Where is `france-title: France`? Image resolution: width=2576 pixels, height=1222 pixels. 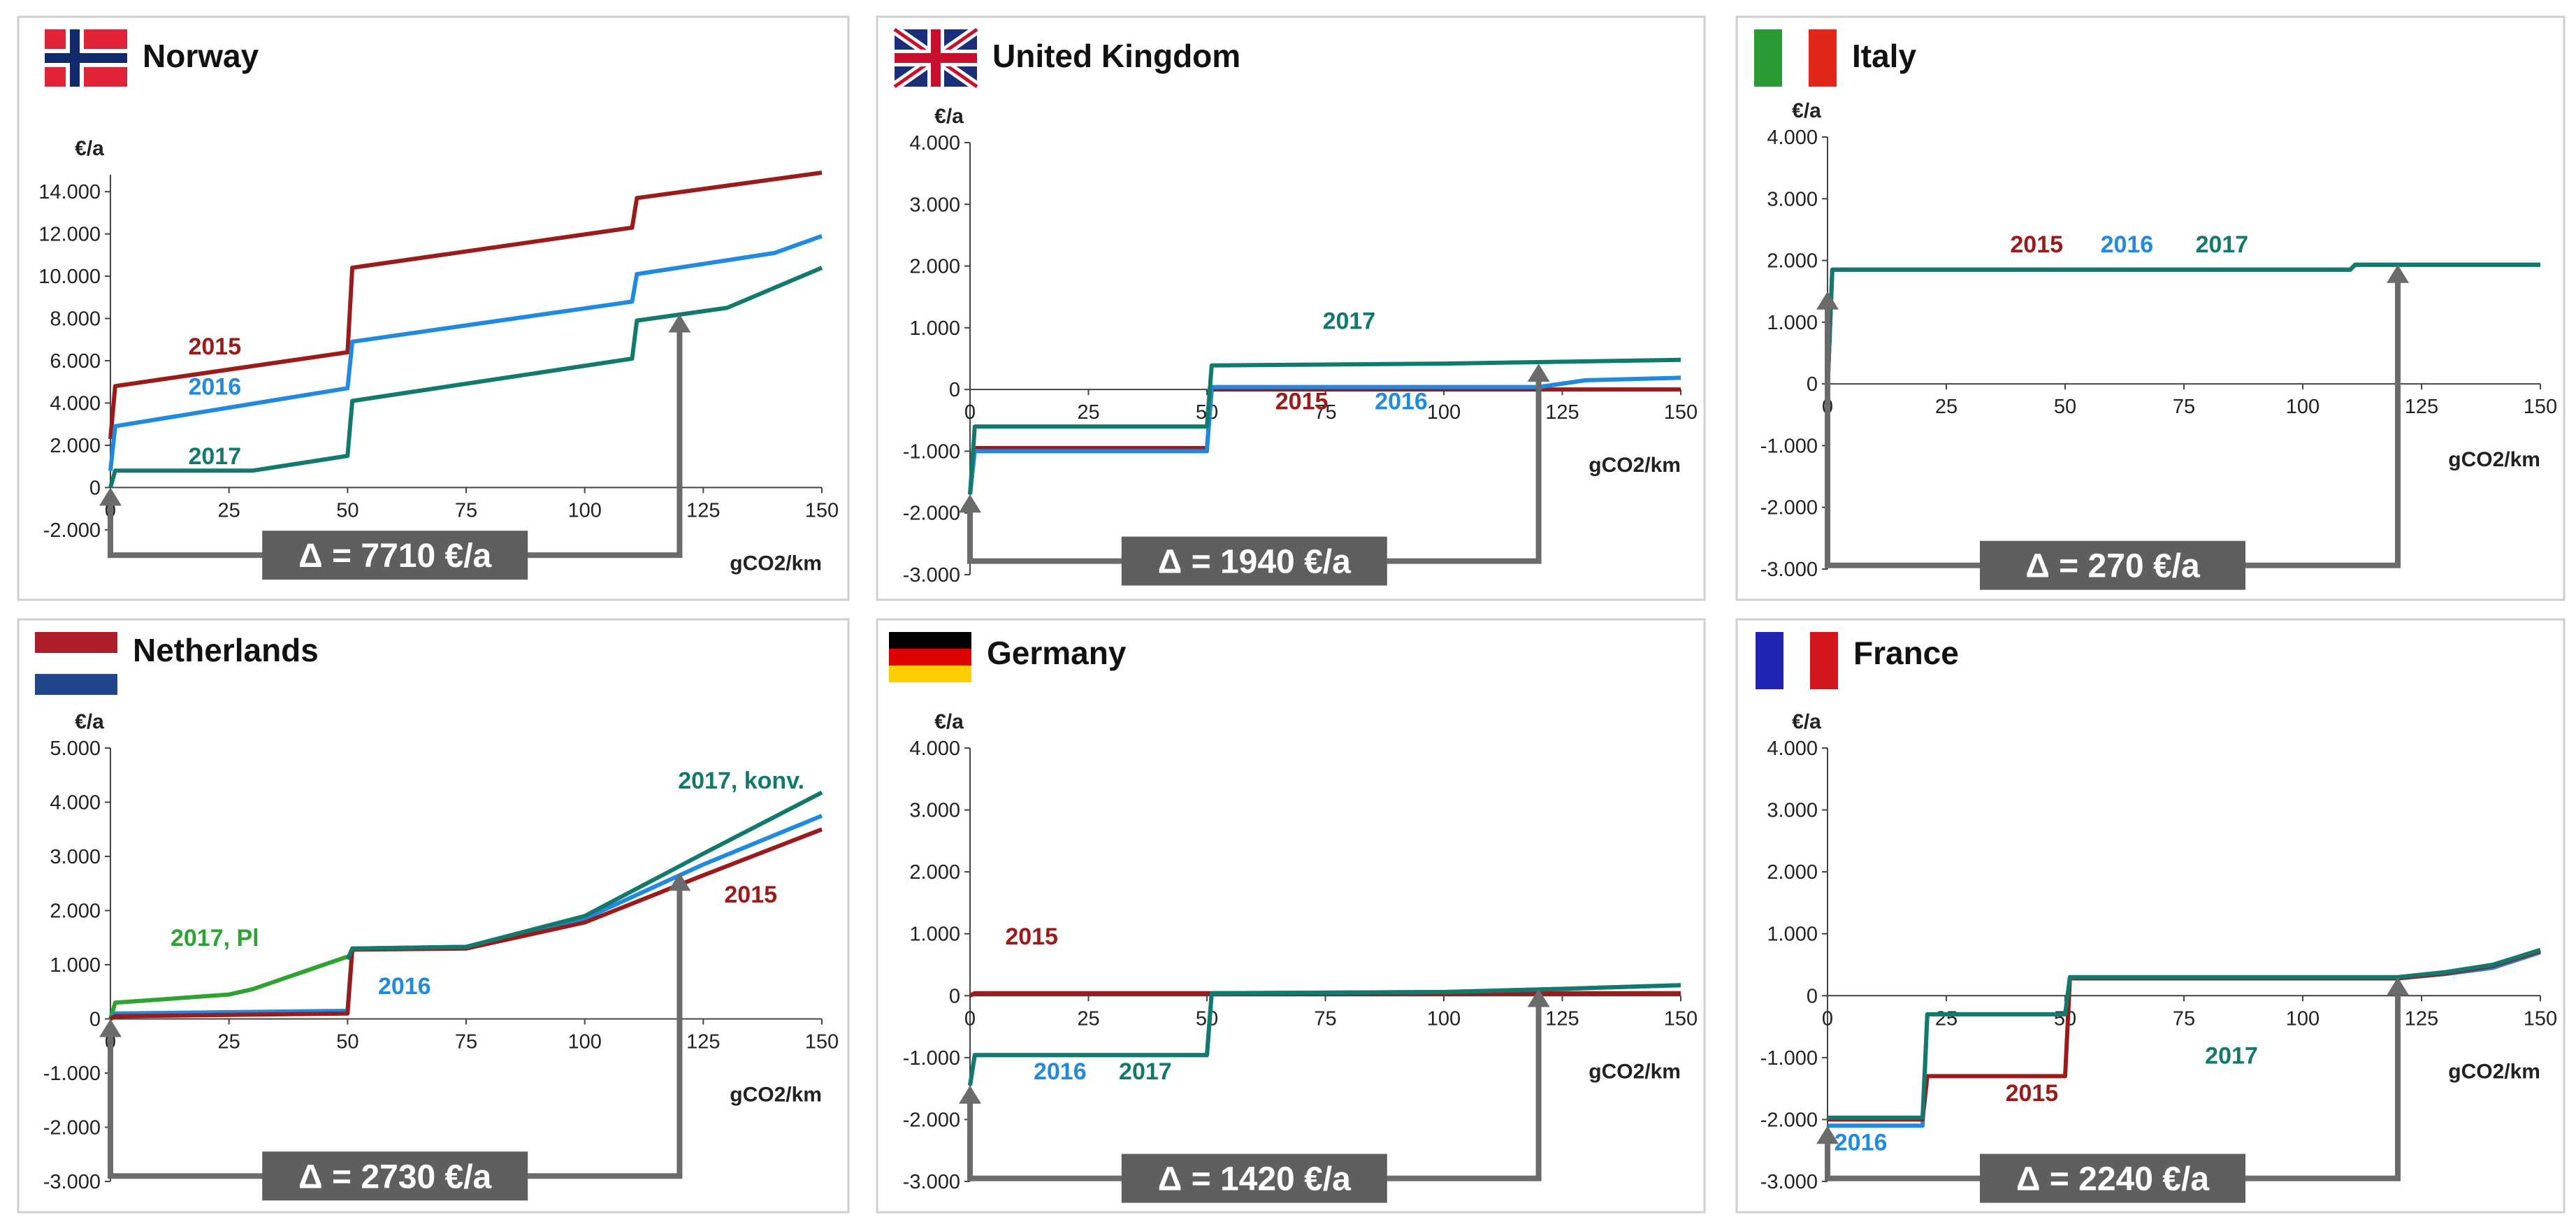
france-title: France is located at coordinates (1906, 653).